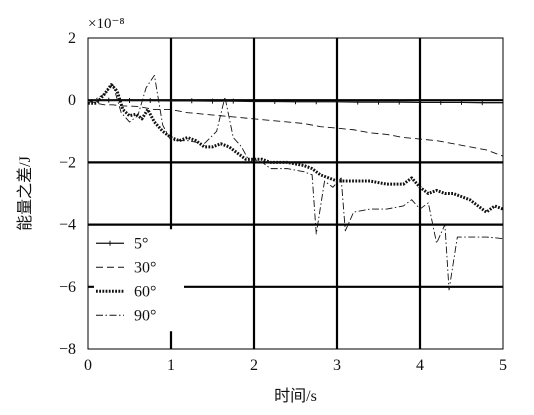 The image size is (534, 415). I want to click on legend-label-3: 90°, so click(145, 315).